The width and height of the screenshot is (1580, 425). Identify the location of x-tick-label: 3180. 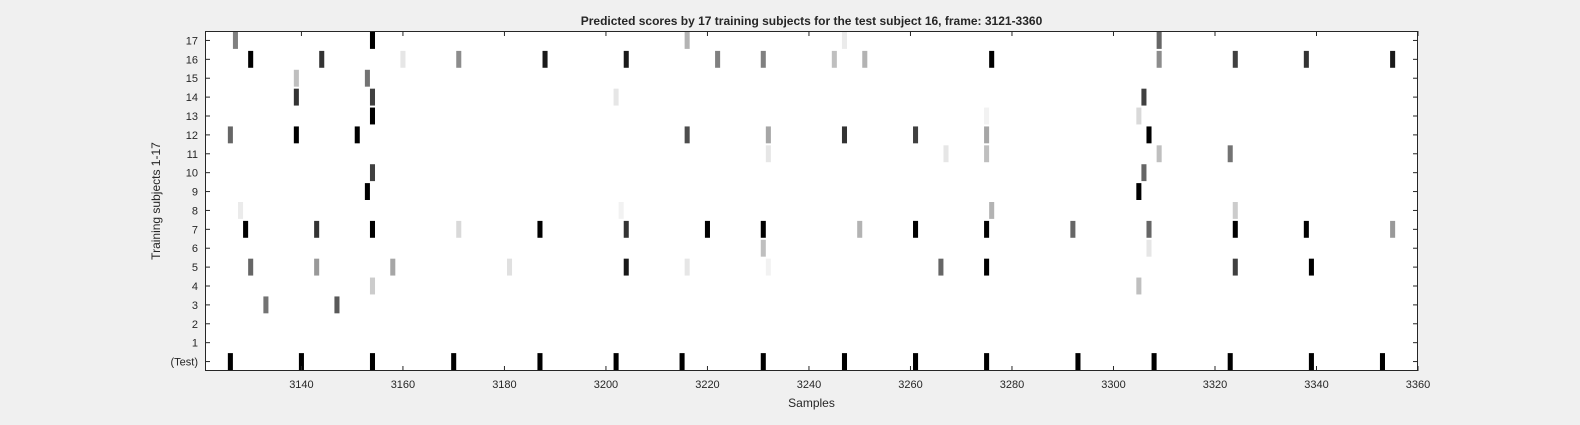
(504, 385).